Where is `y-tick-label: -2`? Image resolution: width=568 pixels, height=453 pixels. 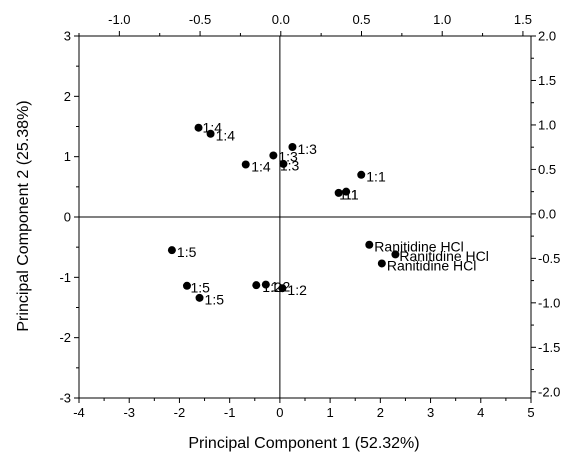 y-tick-label: -2 is located at coordinates (65, 337).